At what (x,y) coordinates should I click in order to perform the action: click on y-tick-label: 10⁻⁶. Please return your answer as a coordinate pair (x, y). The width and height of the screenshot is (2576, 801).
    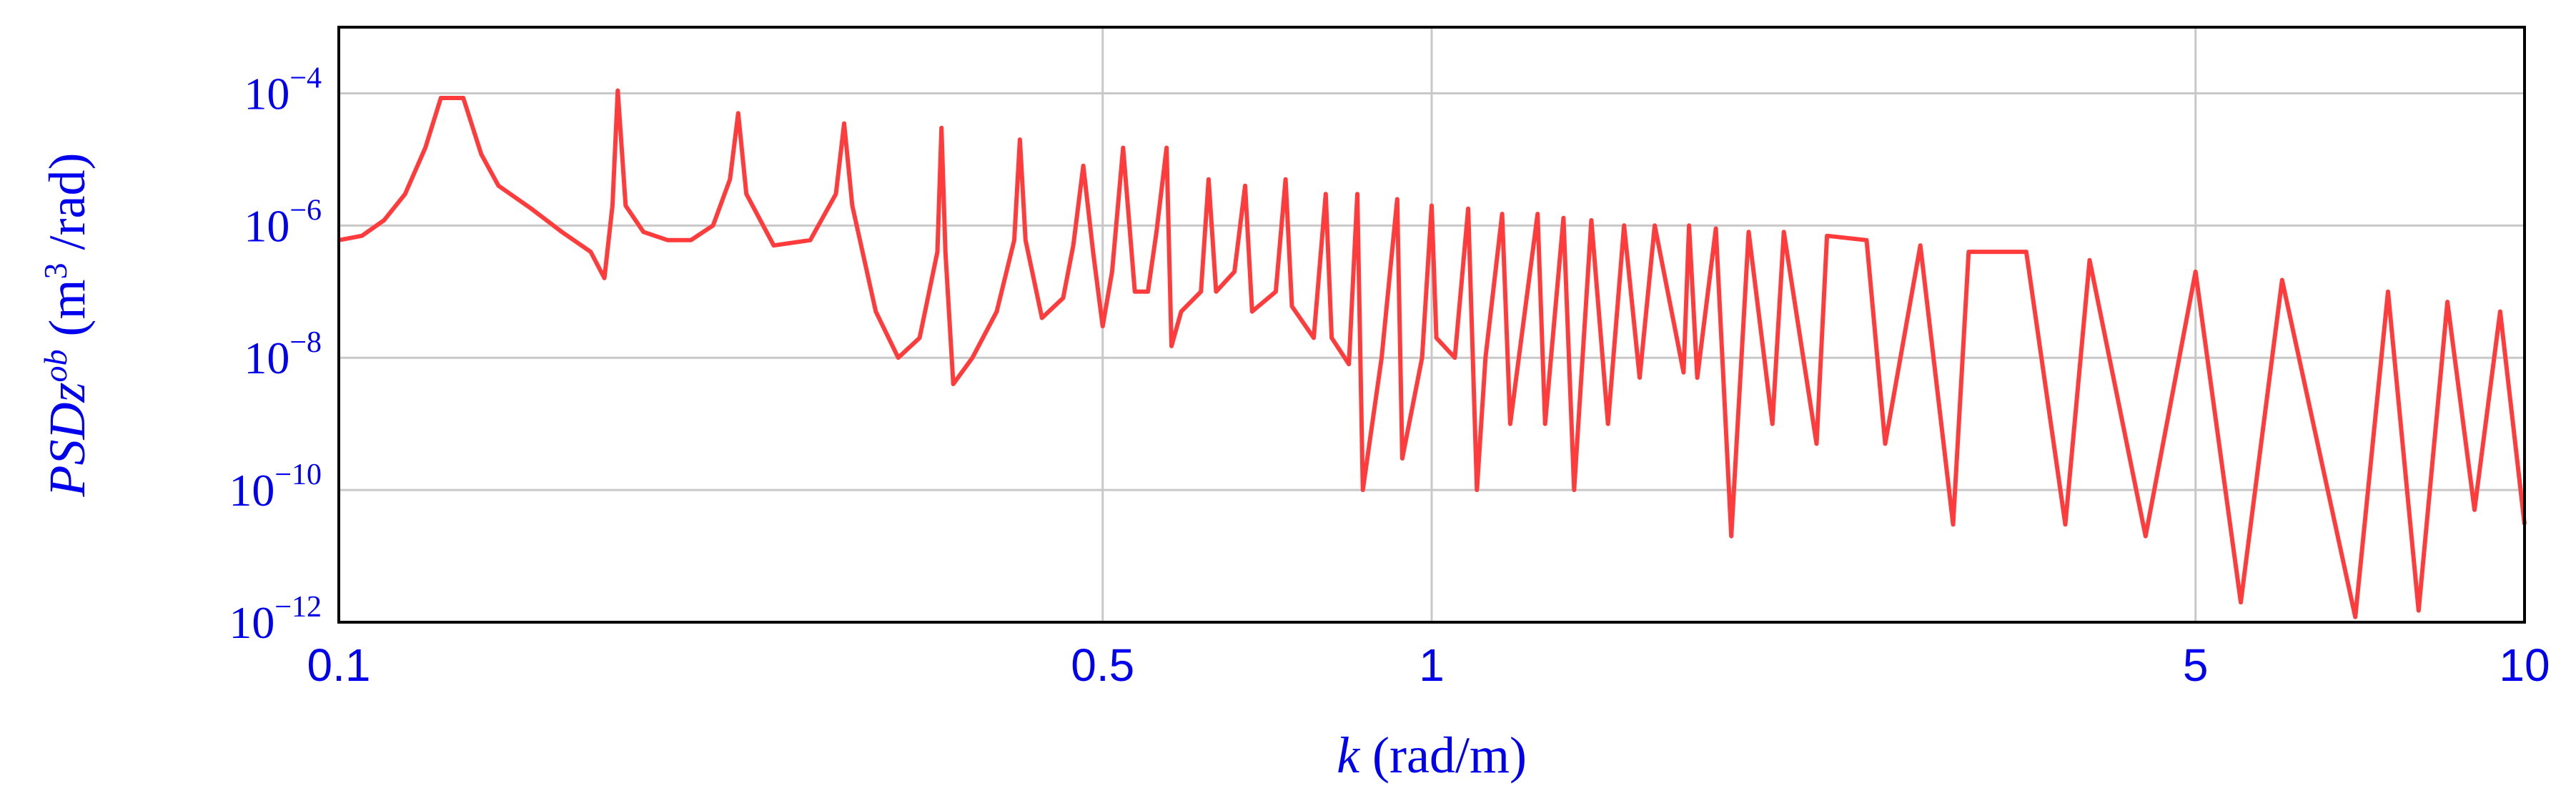
    Looking at the image, I should click on (283, 223).